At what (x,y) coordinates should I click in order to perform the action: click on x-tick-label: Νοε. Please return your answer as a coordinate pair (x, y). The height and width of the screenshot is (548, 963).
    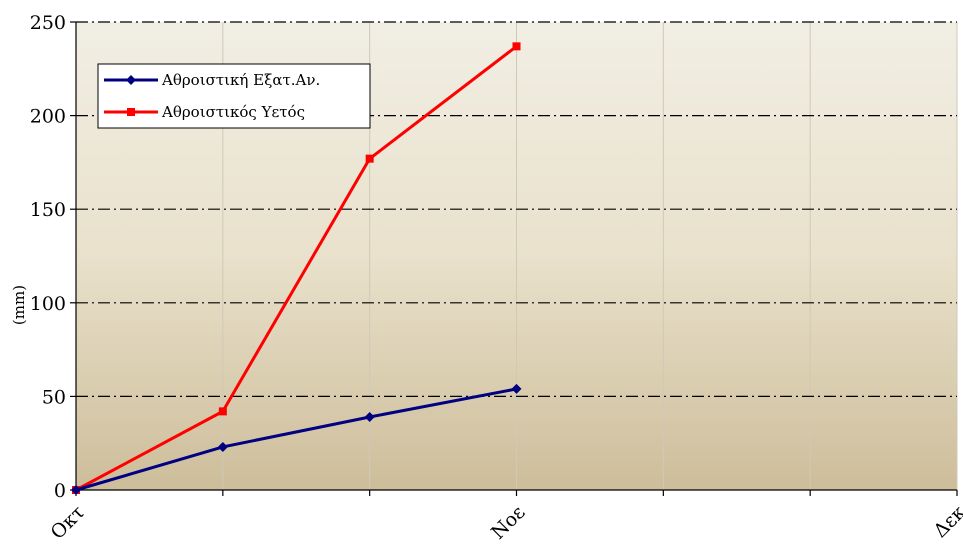
    Looking at the image, I should click on (508, 522).